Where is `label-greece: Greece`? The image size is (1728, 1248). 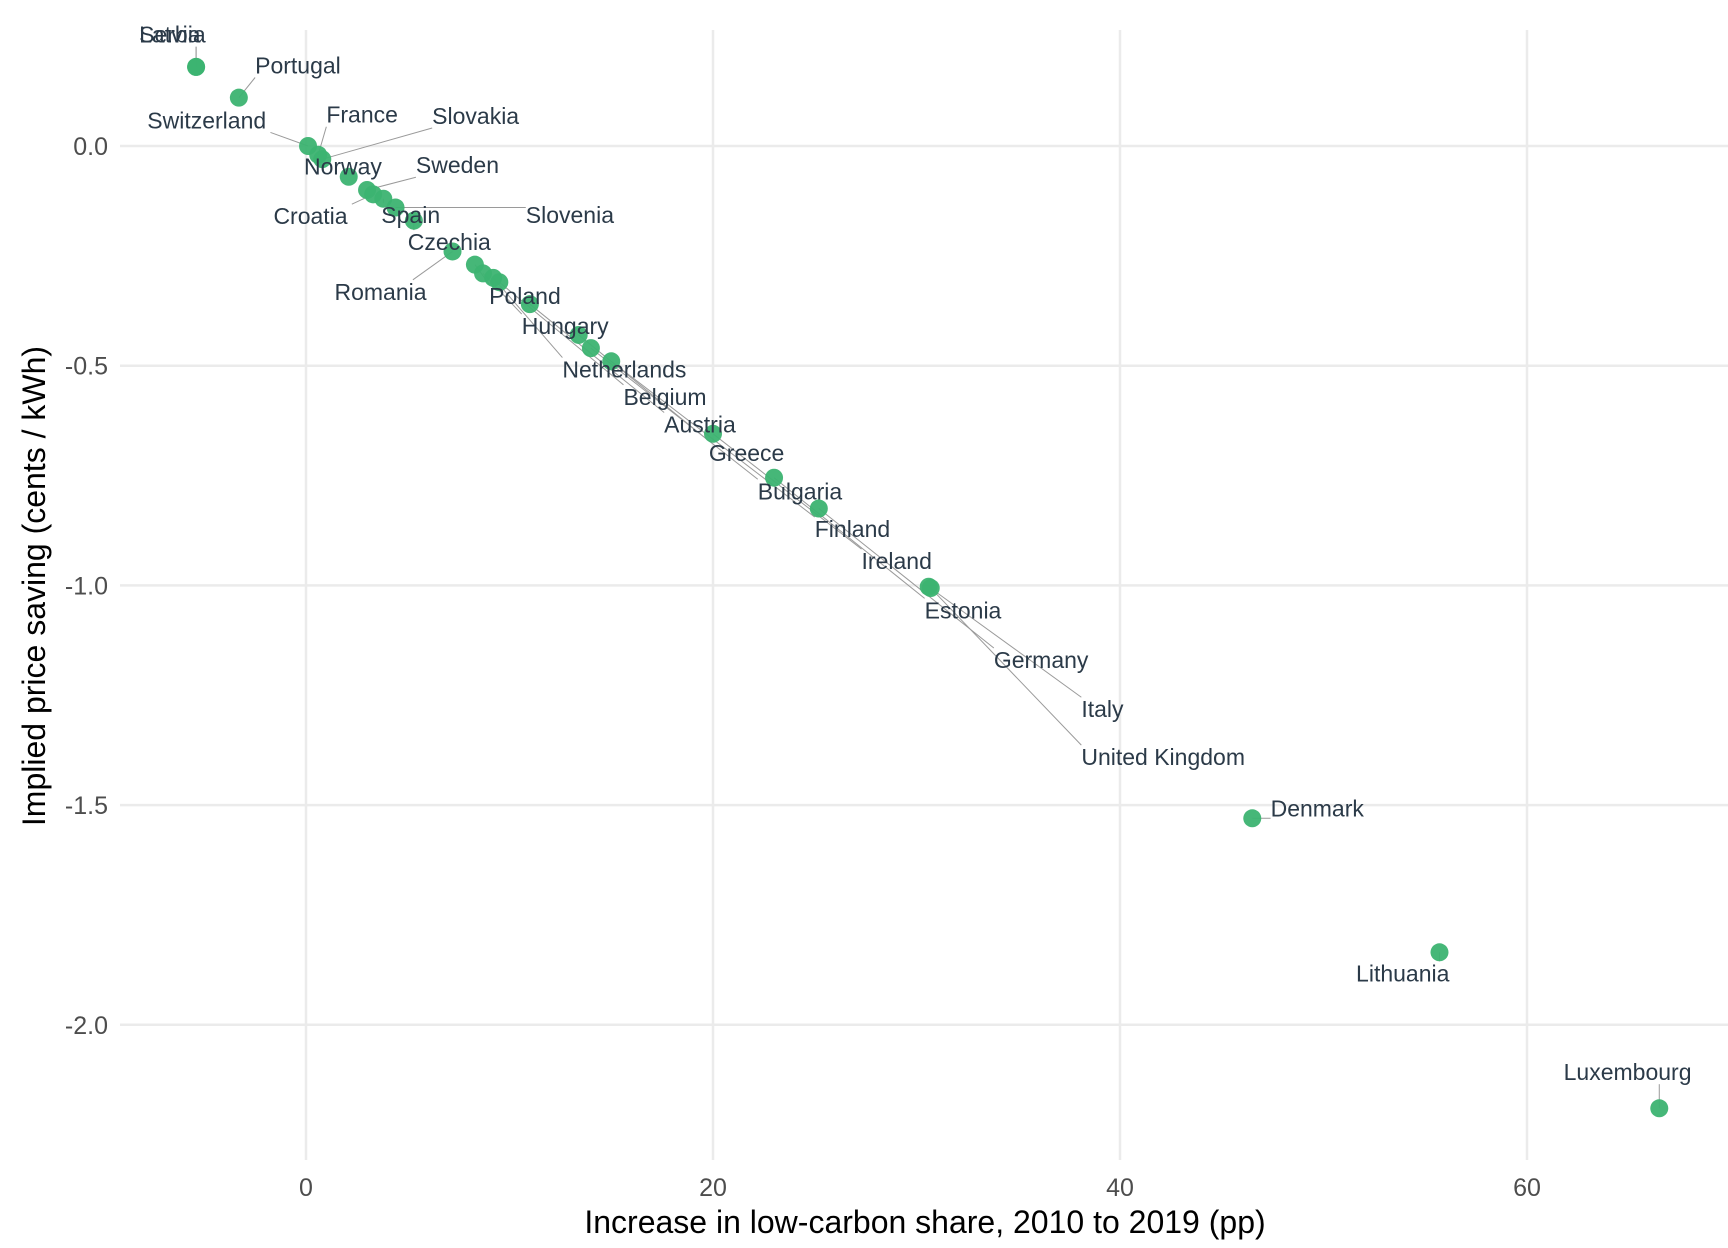
label-greece: Greece is located at coordinates (746, 453).